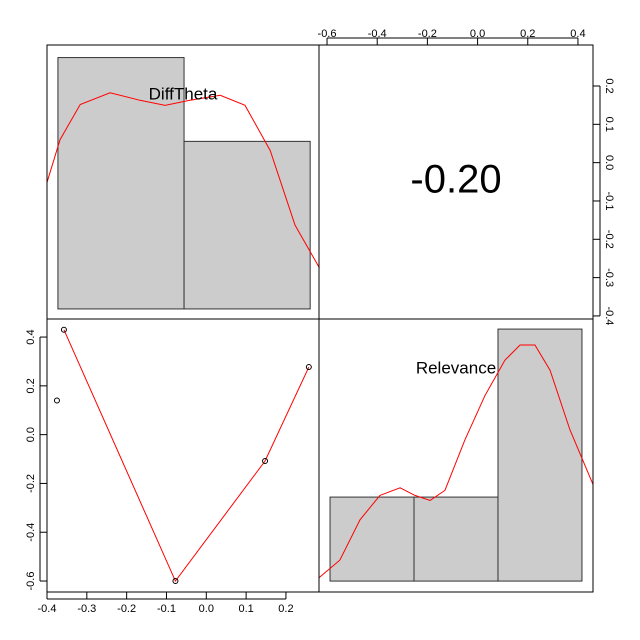 The image size is (640, 640). I want to click on density-curve, so click(183, 180).